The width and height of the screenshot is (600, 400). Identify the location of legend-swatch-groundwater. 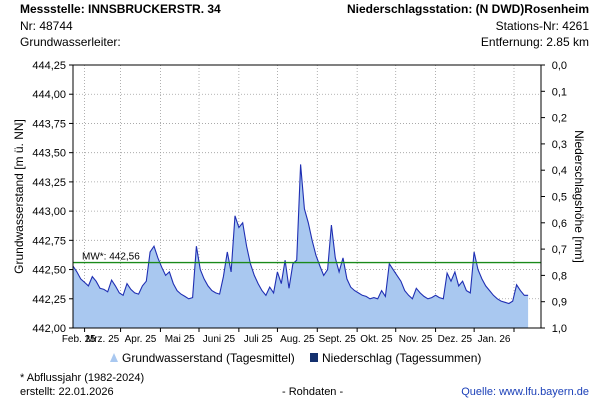
(114, 357).